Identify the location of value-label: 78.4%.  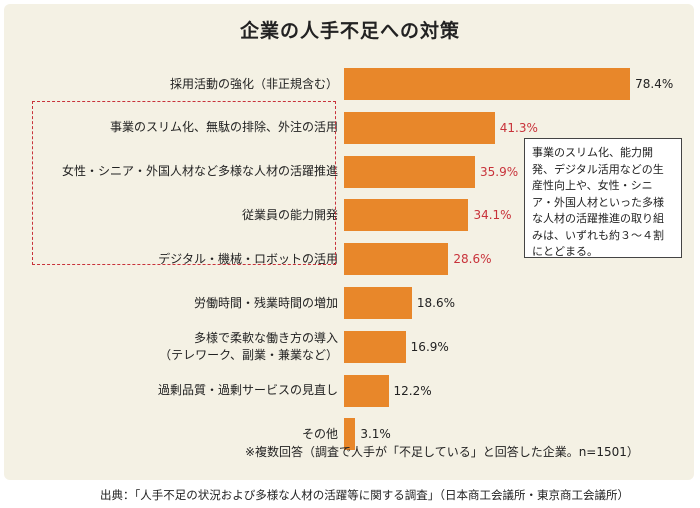
(654, 84).